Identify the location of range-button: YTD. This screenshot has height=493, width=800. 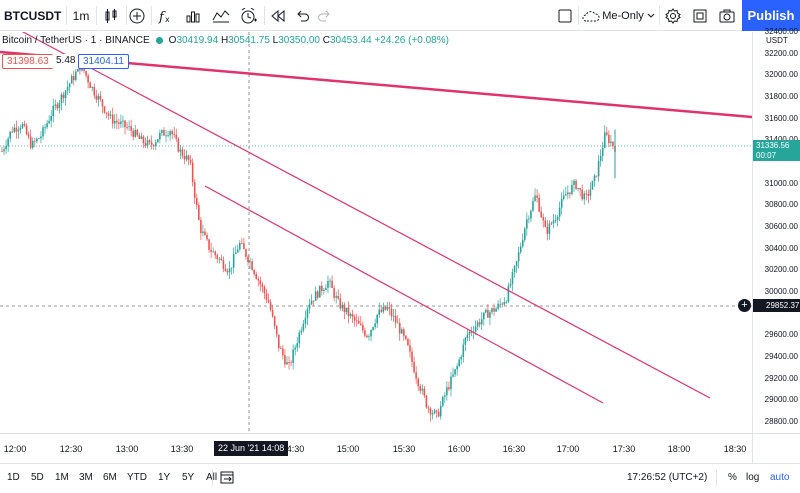
(137, 477).